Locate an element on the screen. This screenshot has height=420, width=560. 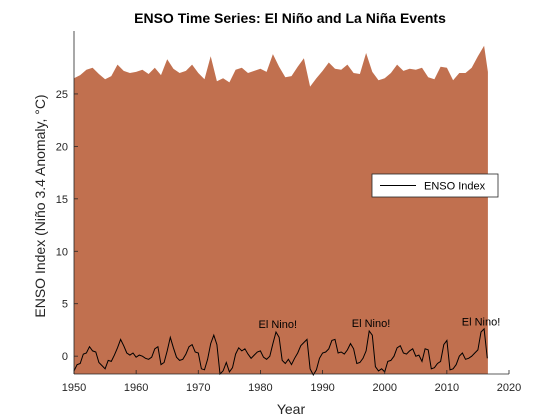
y-tick-label-0: 0 is located at coordinates (65, 357).